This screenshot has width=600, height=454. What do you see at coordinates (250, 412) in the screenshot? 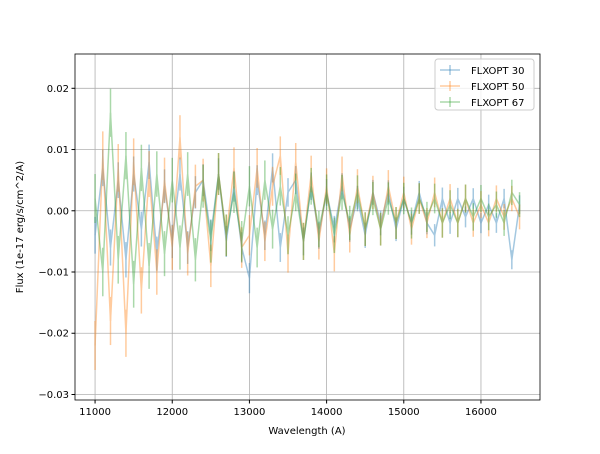
I see `x-tick-label: 13000` at bounding box center [250, 412].